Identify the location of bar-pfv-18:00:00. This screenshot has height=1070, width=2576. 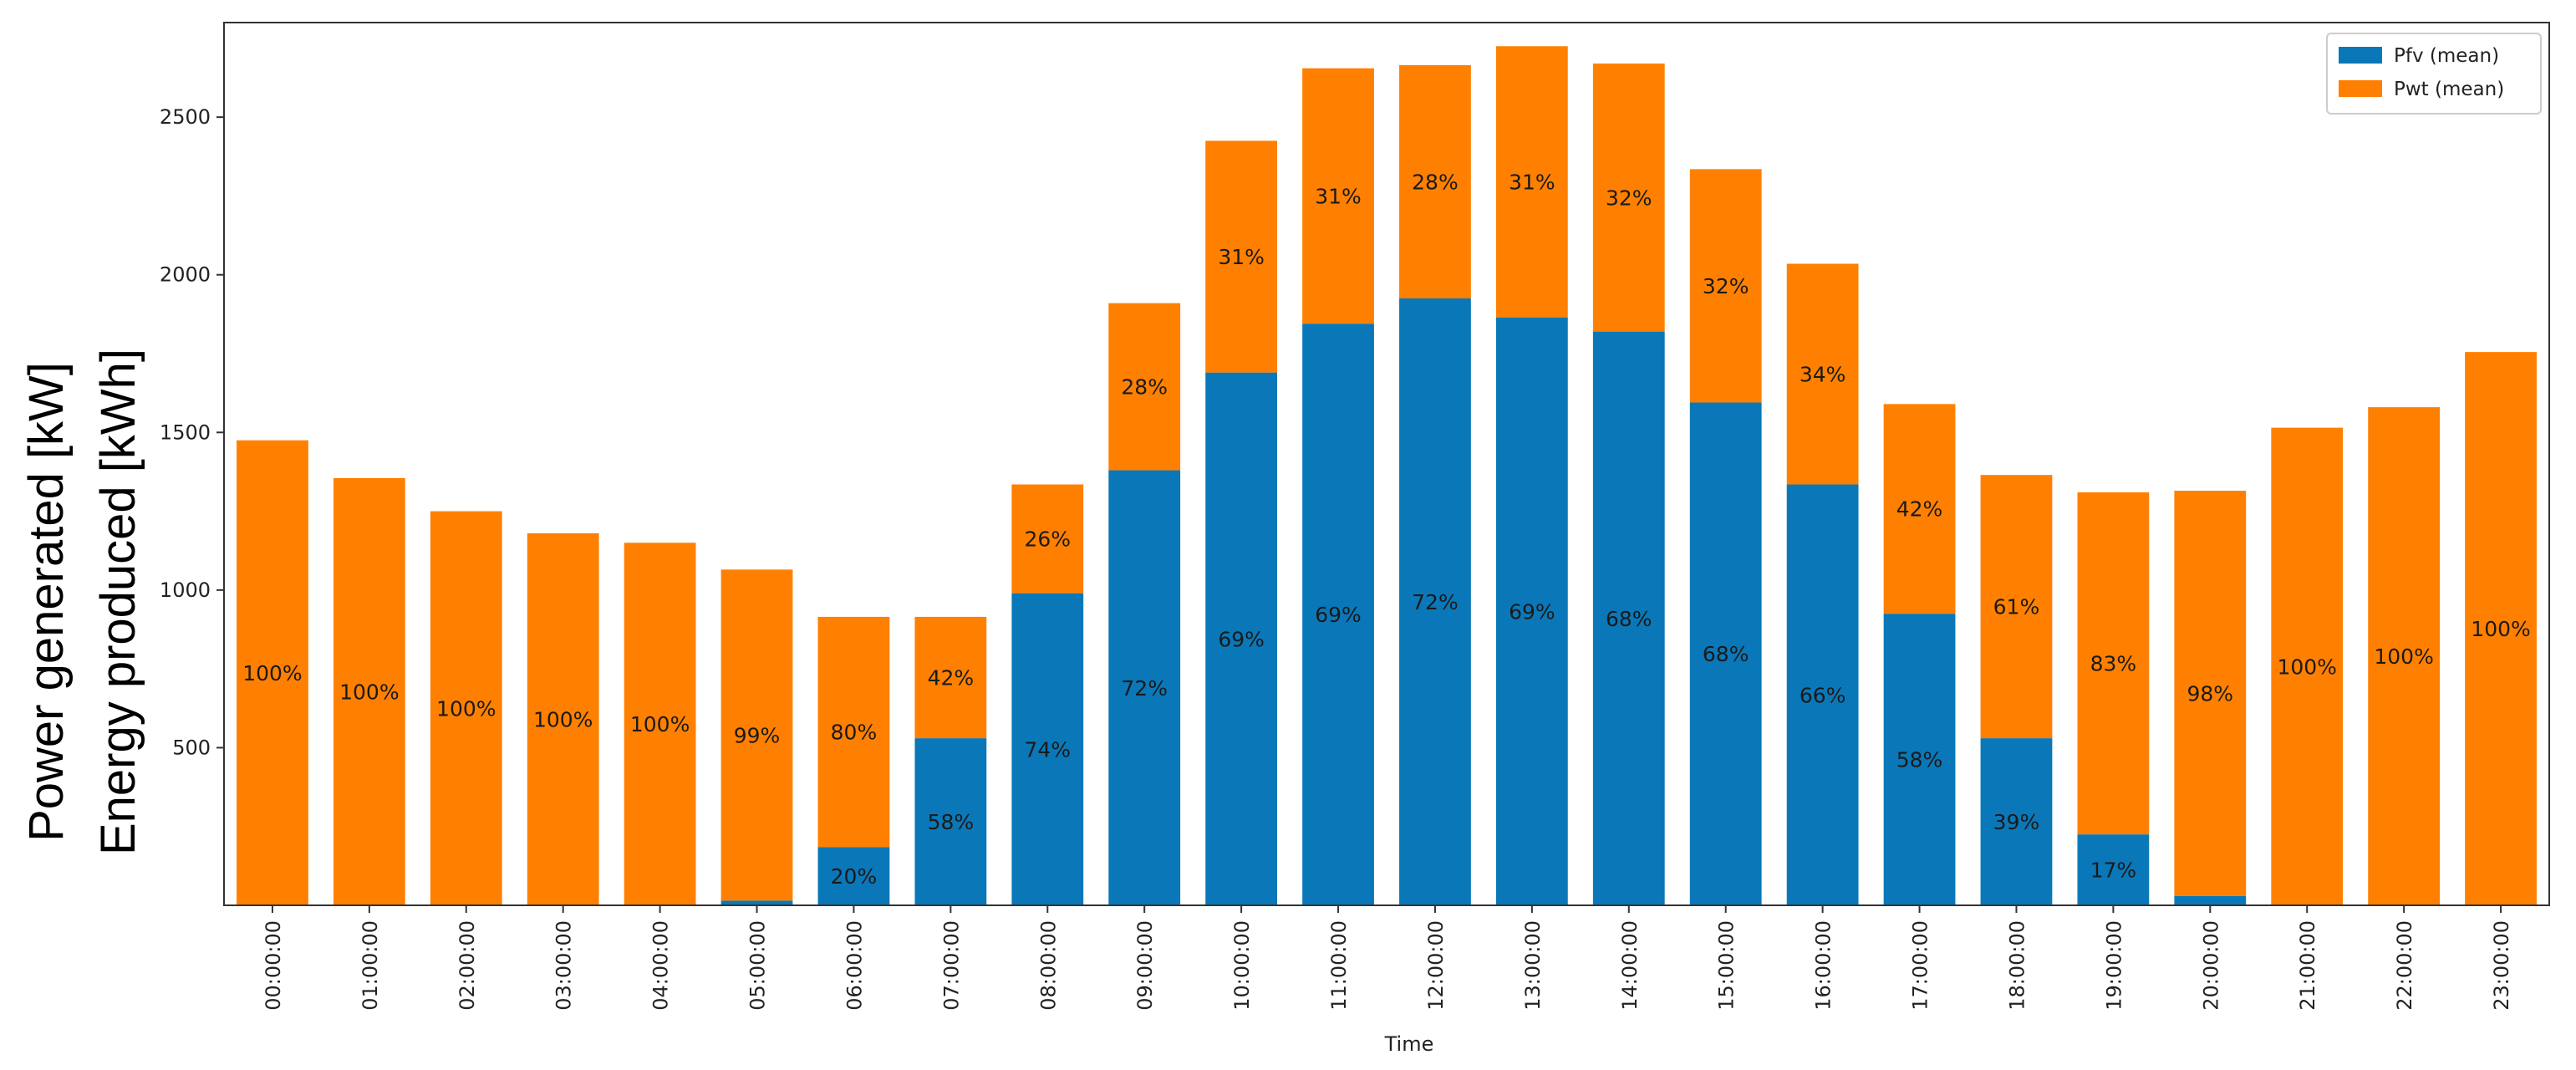
(2016, 821).